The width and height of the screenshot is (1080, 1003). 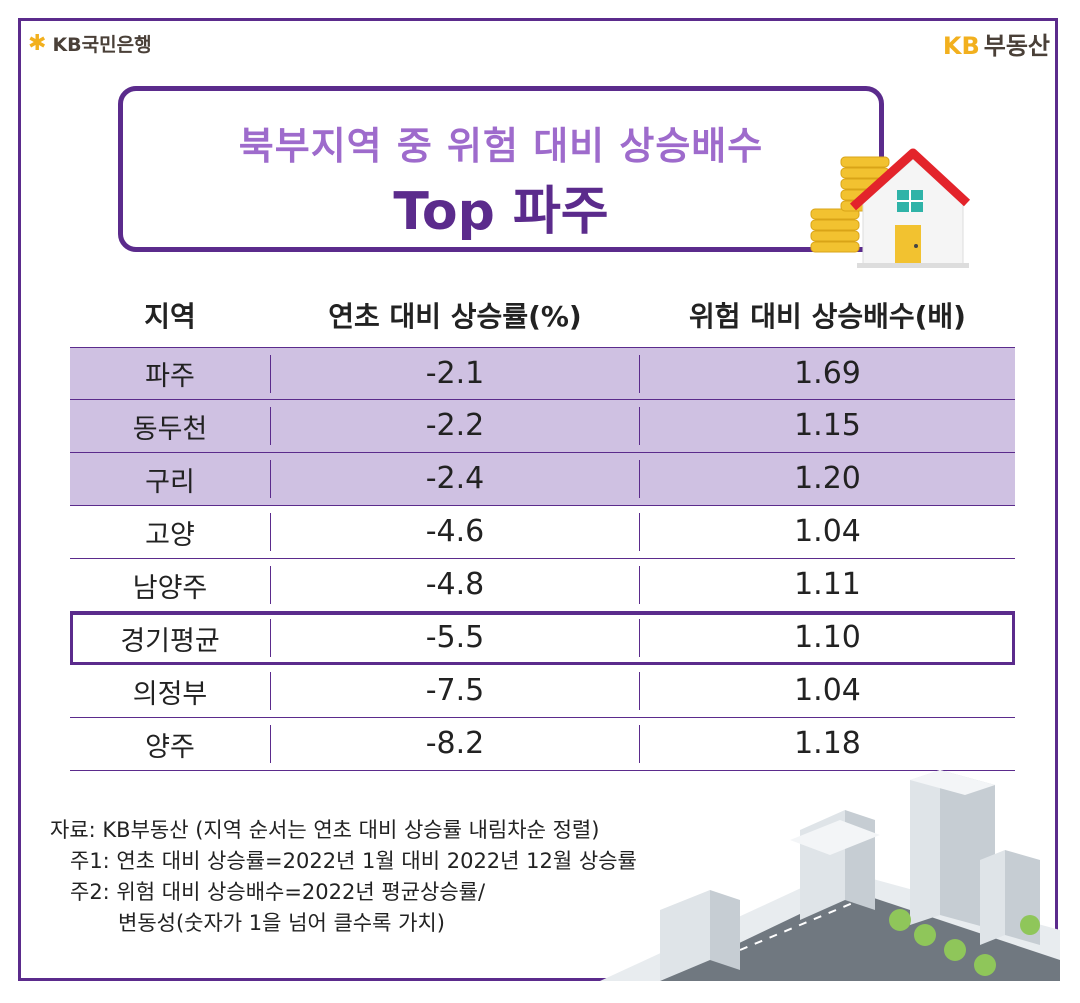 What do you see at coordinates (961, 46) in the screenshot?
I see `kb-mark: KB` at bounding box center [961, 46].